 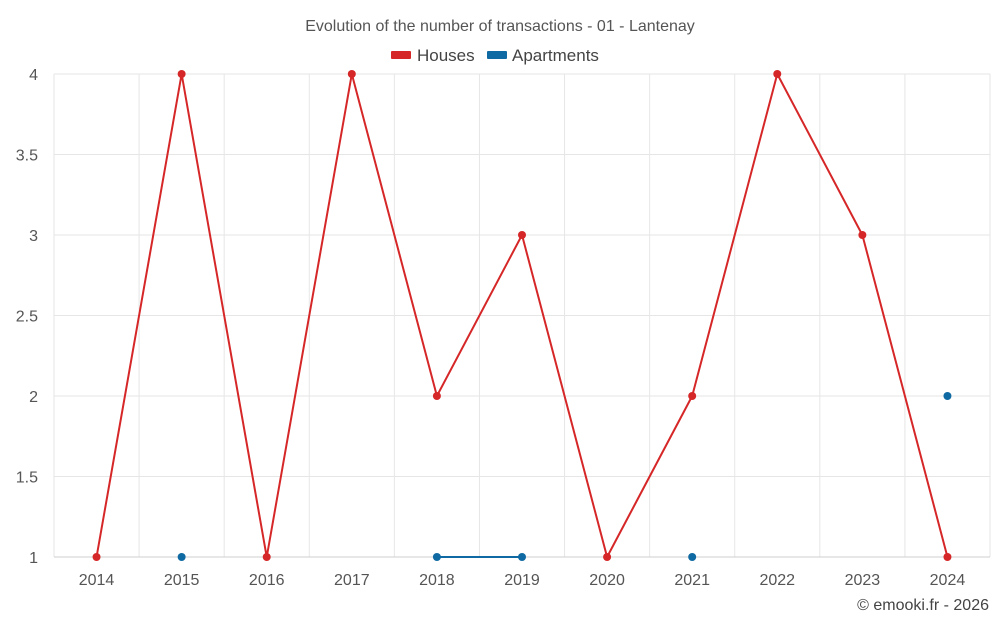 What do you see at coordinates (182, 580) in the screenshot?
I see `x-tick-label: 2015` at bounding box center [182, 580].